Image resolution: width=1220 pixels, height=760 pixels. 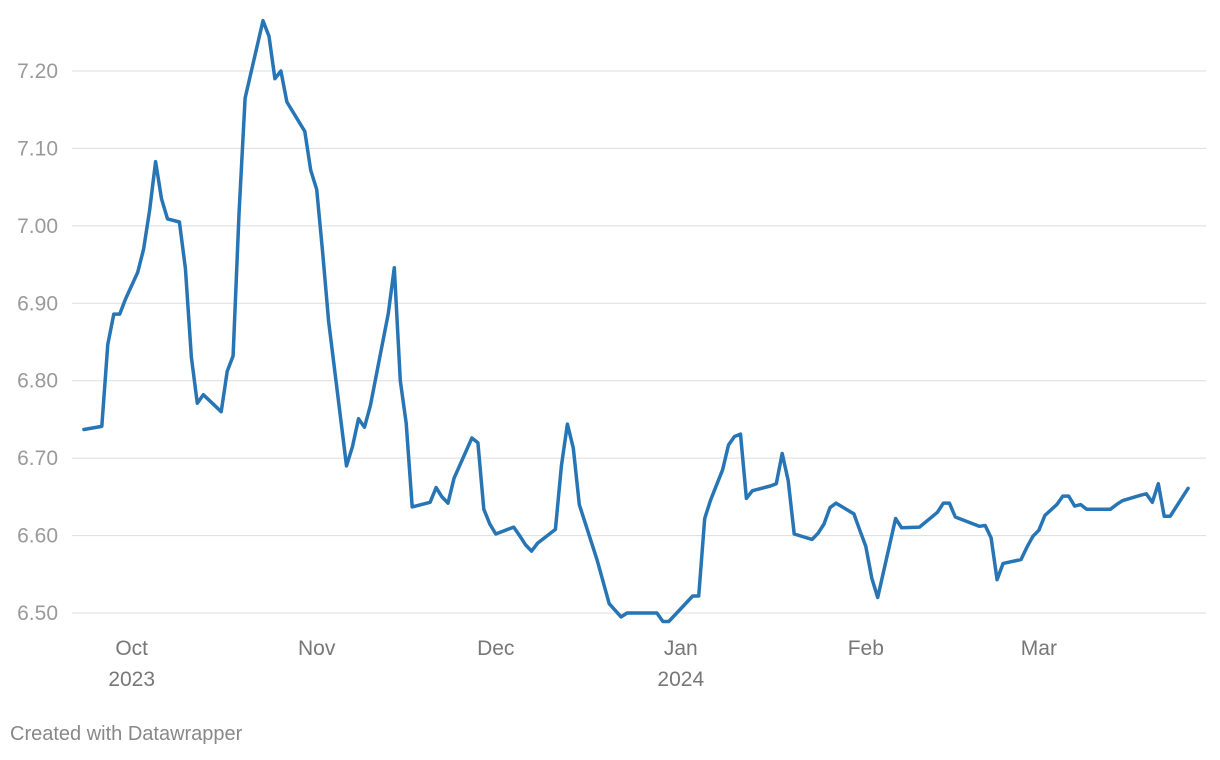 I want to click on x-tick-label: Oct, so click(x=131, y=648).